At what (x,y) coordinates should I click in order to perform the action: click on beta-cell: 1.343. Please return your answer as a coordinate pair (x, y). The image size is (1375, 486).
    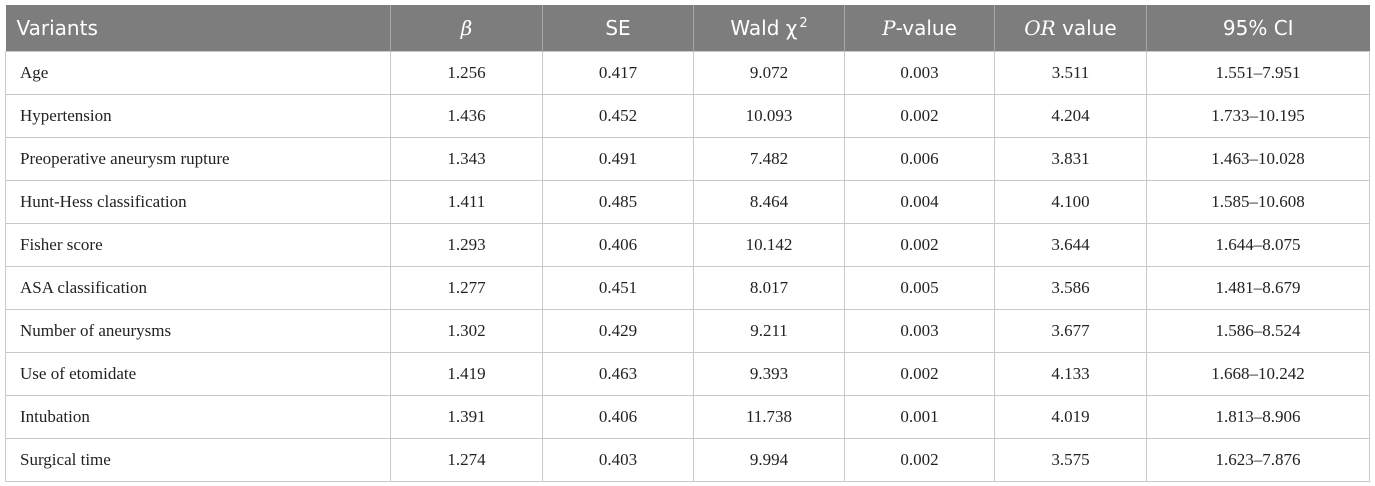
    Looking at the image, I should click on (466, 158).